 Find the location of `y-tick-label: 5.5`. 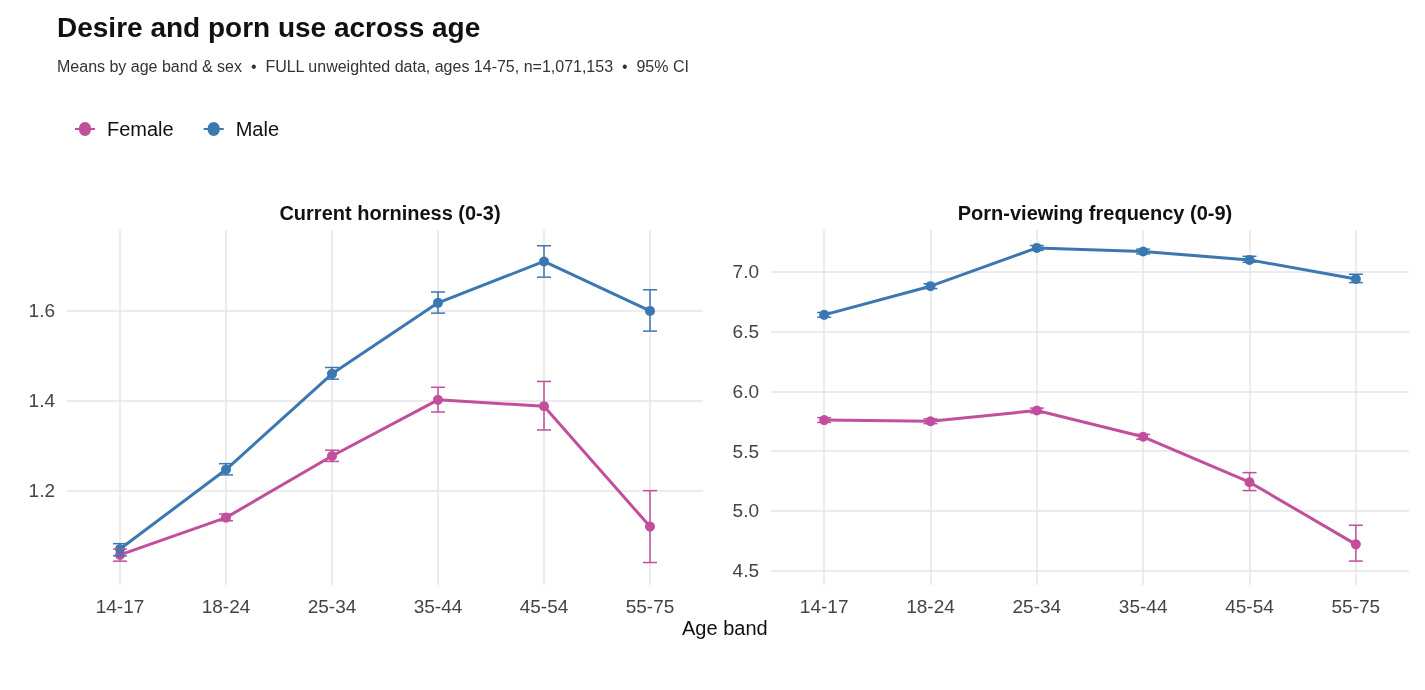

y-tick-label: 5.5 is located at coordinates (745, 451).